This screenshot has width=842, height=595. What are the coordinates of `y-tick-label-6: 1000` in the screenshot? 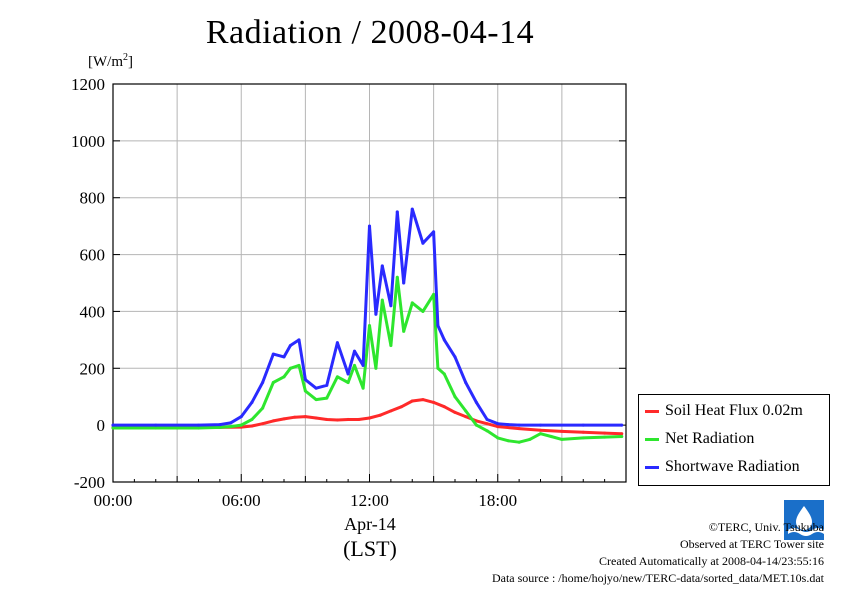 It's located at (88, 141).